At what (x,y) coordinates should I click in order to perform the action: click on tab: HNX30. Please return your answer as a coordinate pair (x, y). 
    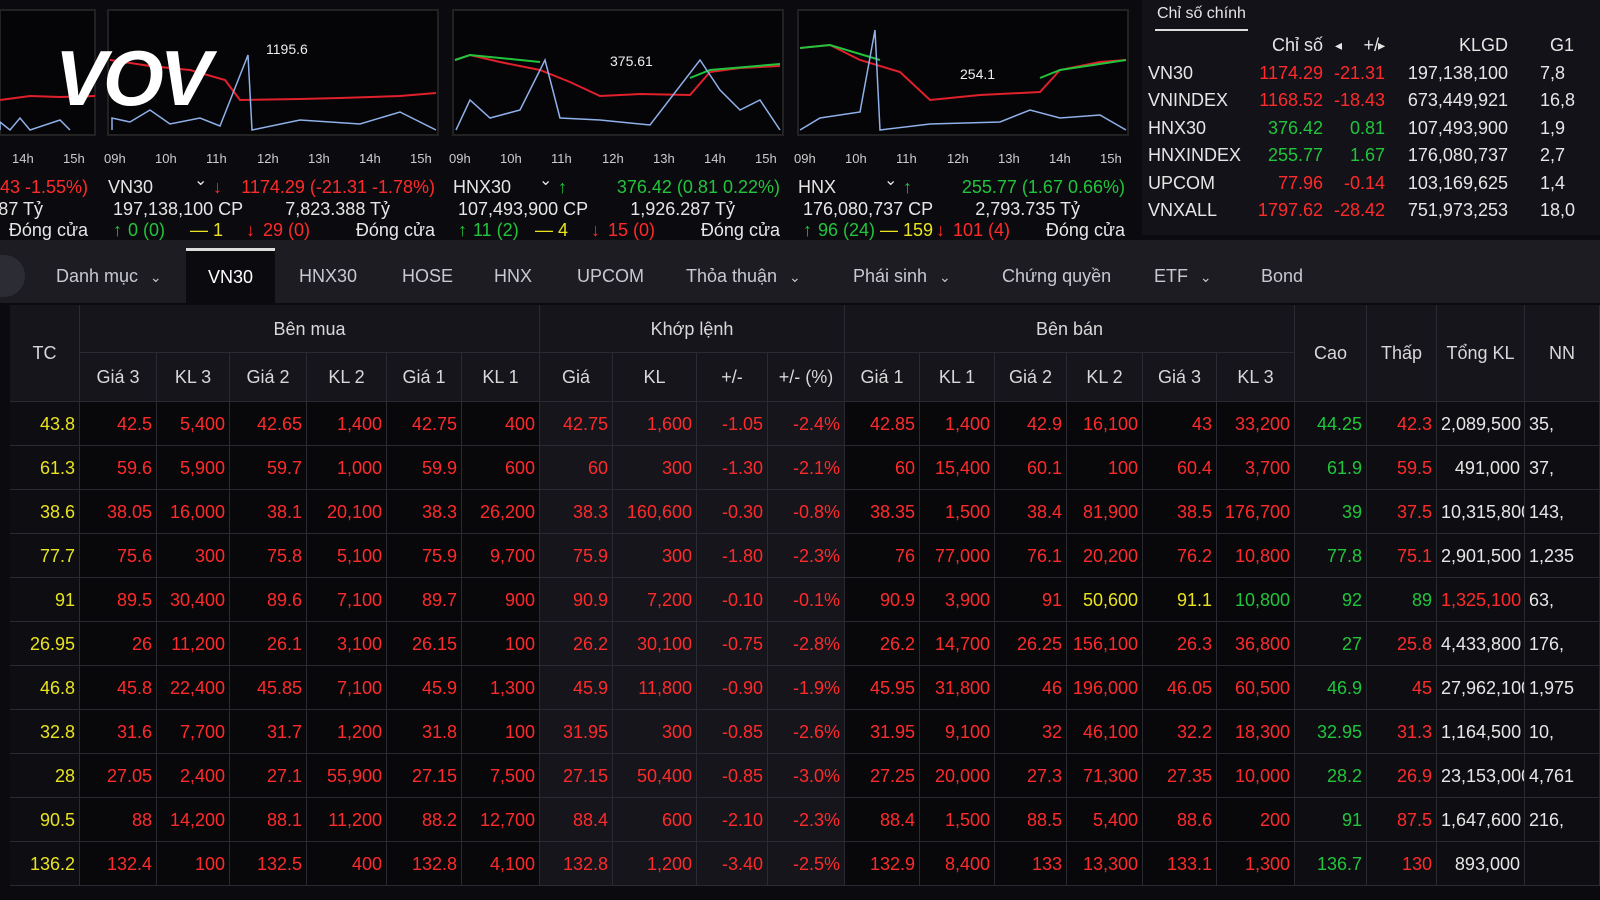
    Looking at the image, I should click on (328, 276).